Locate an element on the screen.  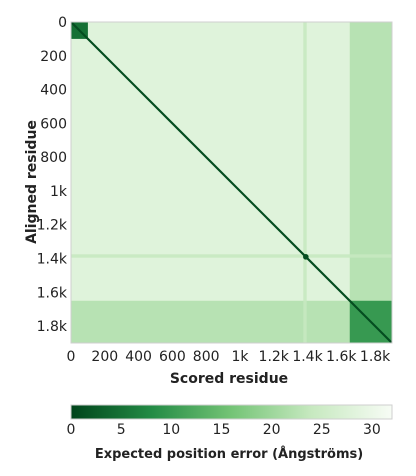
colorbar-ticks: 0 5 10 15 20 25 30 is located at coordinates (224, 430).